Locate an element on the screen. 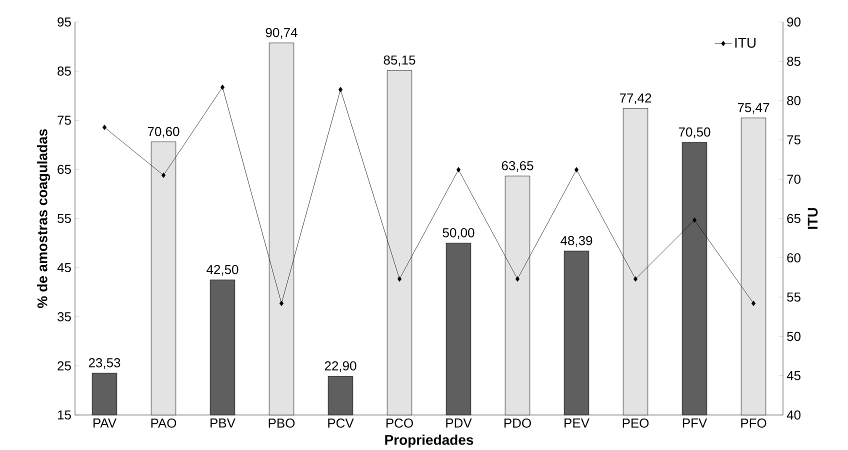 The image size is (848, 450). y-tick-label: 15 is located at coordinates (64, 415).